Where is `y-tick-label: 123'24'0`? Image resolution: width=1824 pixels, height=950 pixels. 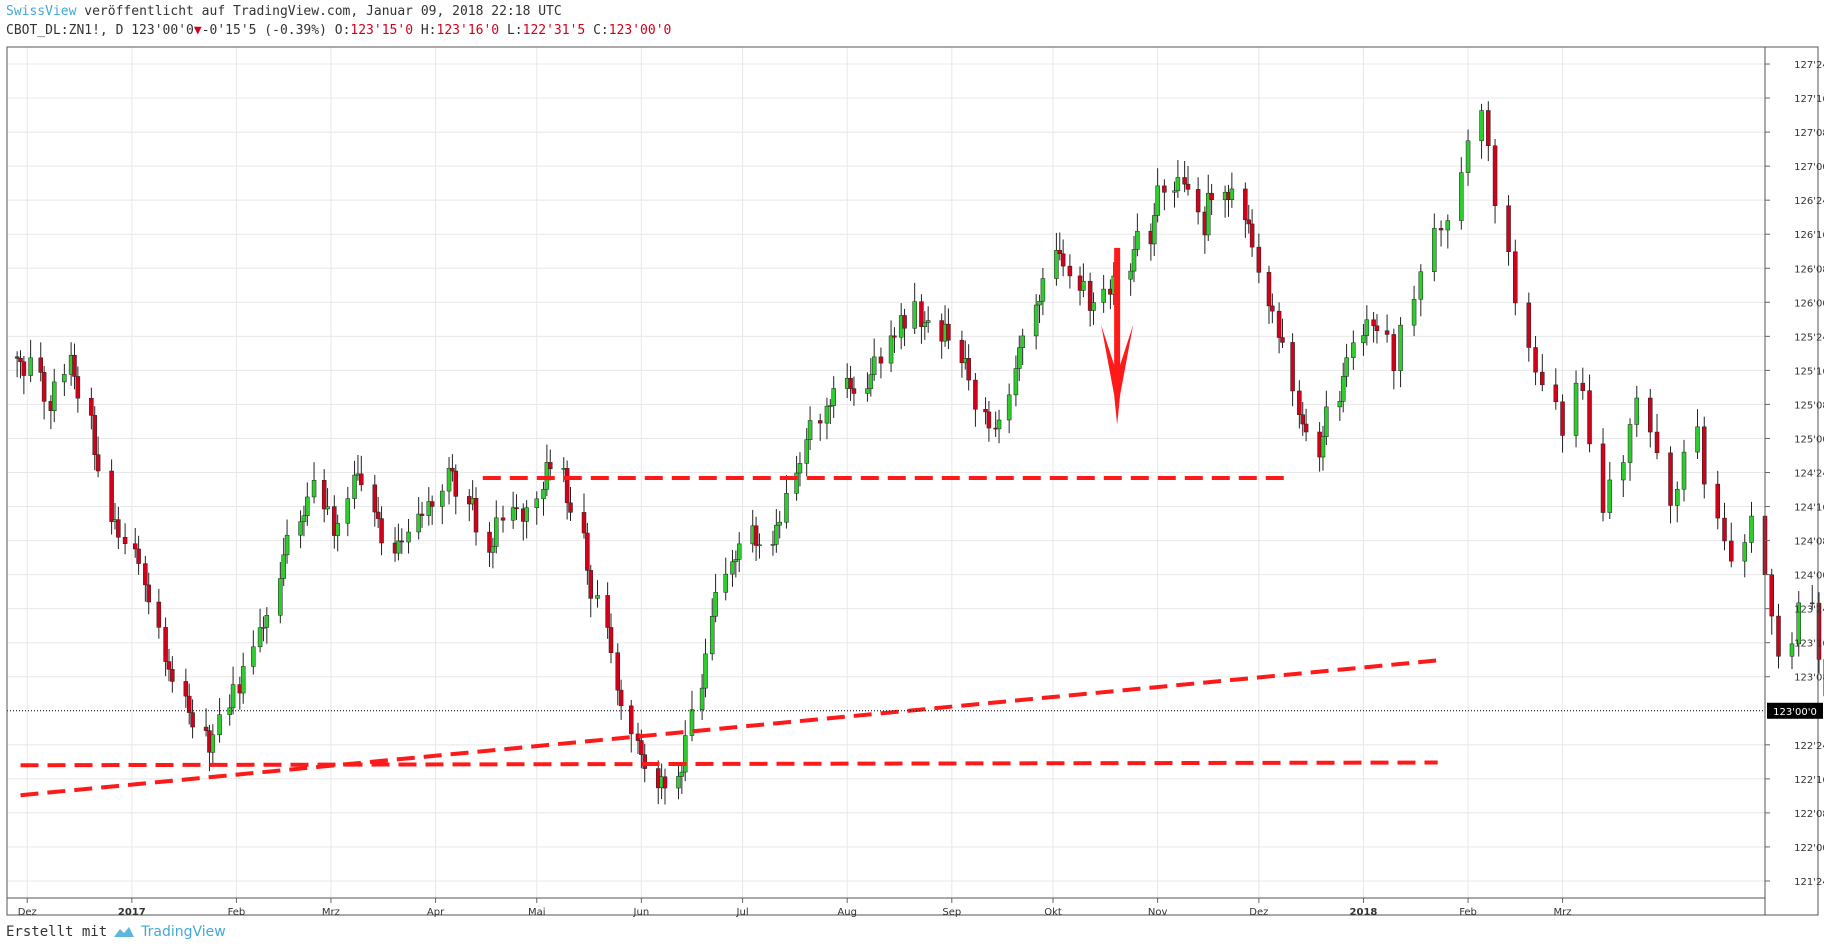
y-tick-label: 123'24'0 is located at coordinates (1809, 610).